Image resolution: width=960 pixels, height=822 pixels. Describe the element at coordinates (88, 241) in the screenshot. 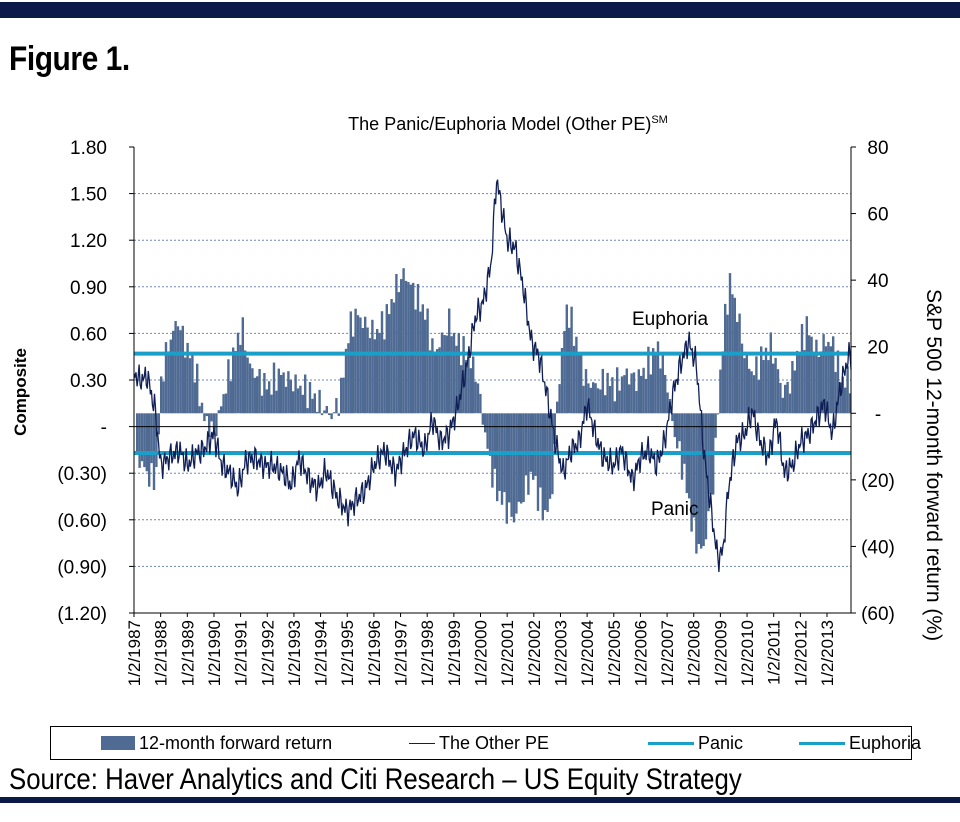

I see `left-tick-label: 1.20` at that location.